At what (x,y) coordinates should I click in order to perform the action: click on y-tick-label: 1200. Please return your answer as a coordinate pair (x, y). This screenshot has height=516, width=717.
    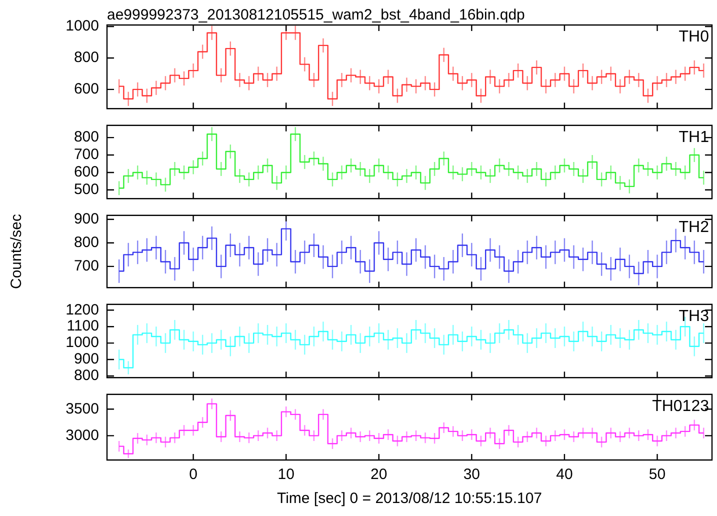
    Looking at the image, I should click on (82, 309).